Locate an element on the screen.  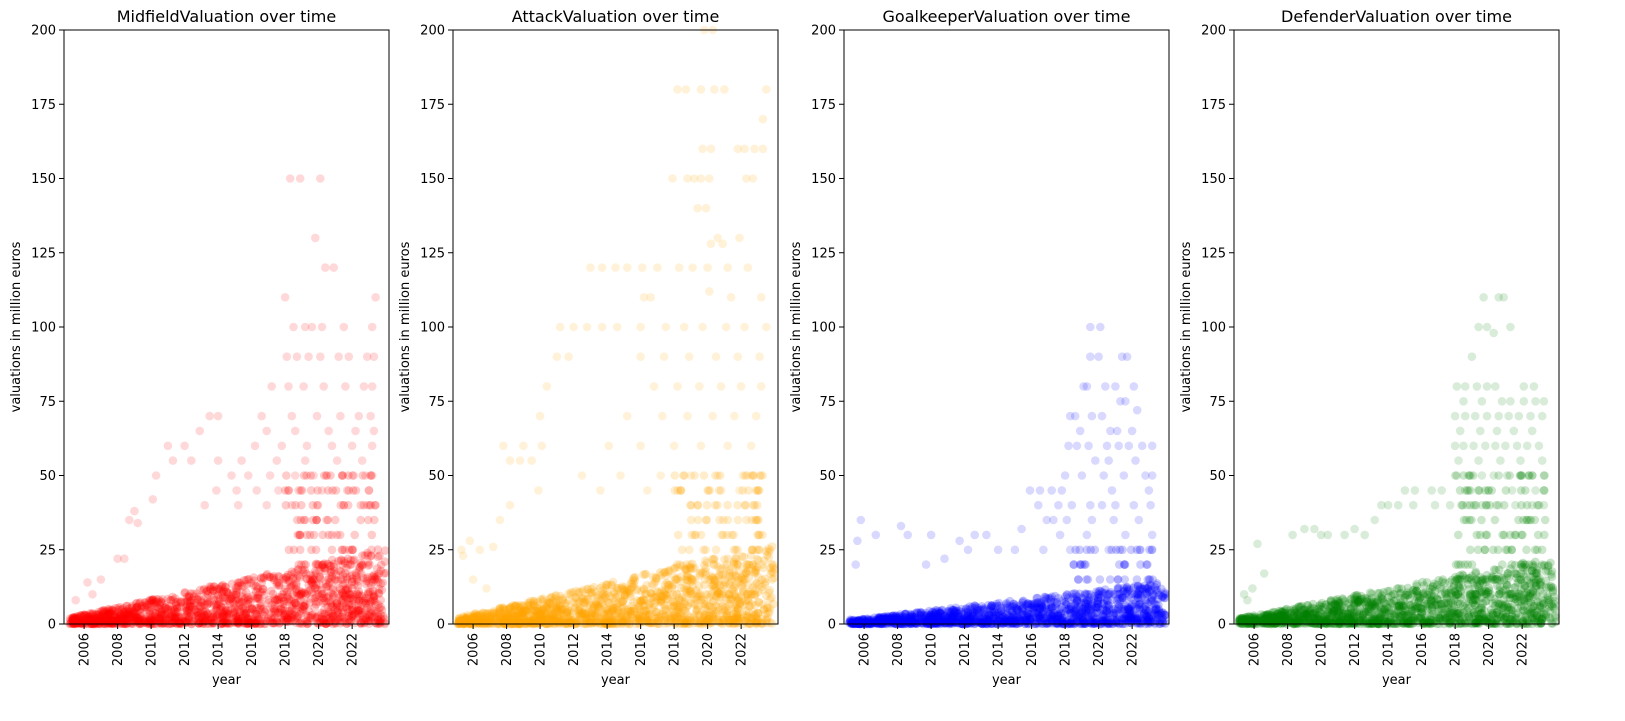
x-axis-label: year is located at coordinates (1007, 680).